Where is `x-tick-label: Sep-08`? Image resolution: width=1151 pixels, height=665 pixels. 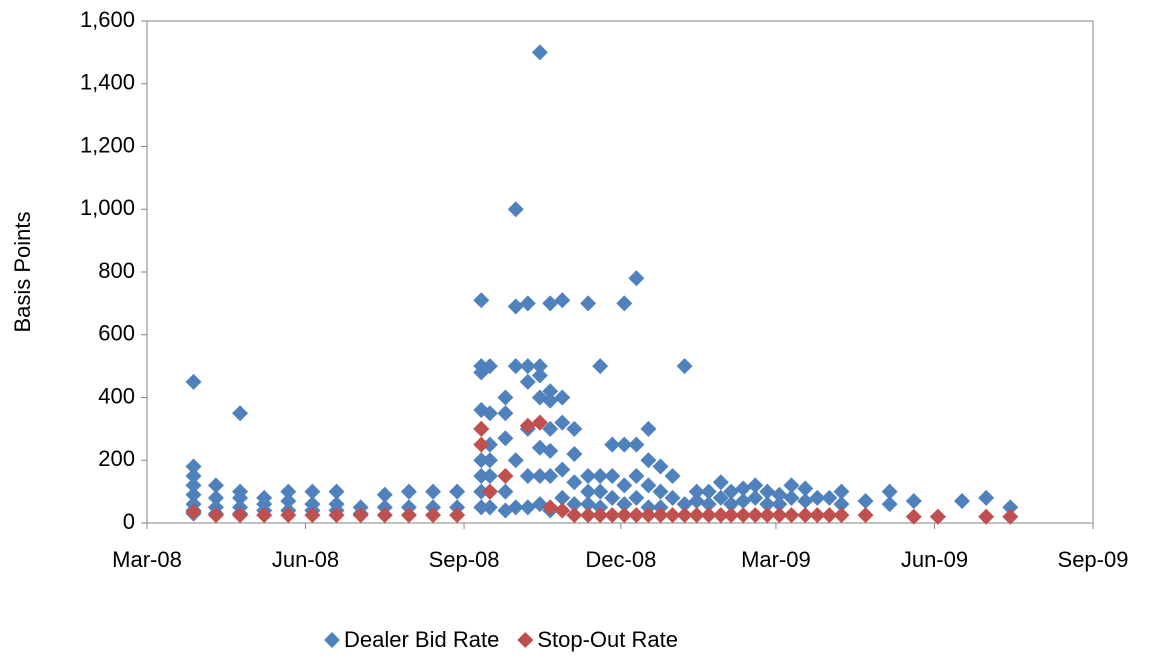 x-tick-label: Sep-08 is located at coordinates (464, 559).